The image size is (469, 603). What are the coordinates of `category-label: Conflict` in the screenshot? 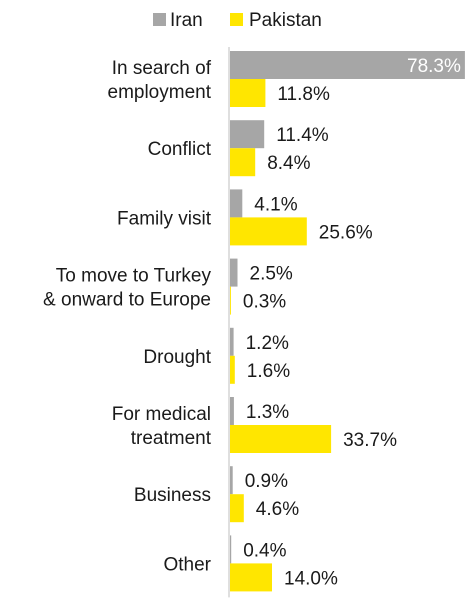 It's located at (180, 149).